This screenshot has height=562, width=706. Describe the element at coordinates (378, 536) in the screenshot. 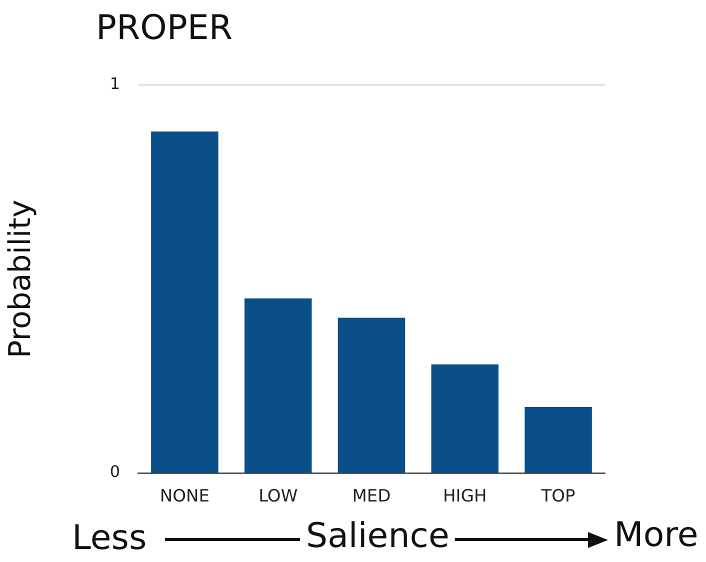

I see `x-axis-title: Salience` at that location.